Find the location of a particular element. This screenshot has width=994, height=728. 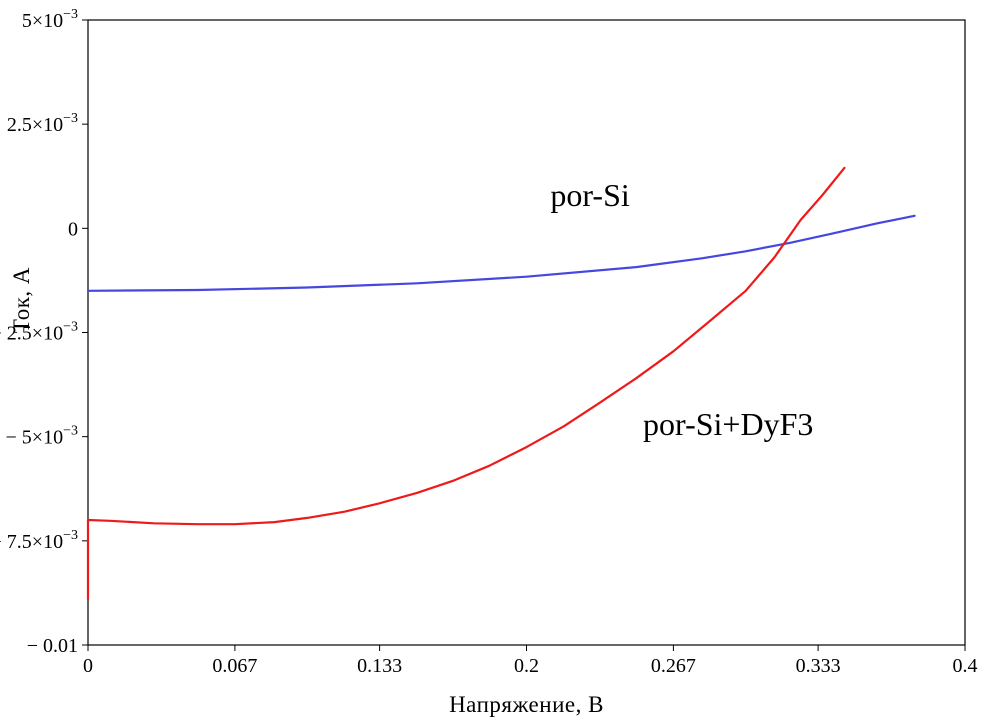

curve-label-por-si: por-Si is located at coordinates (589, 195).